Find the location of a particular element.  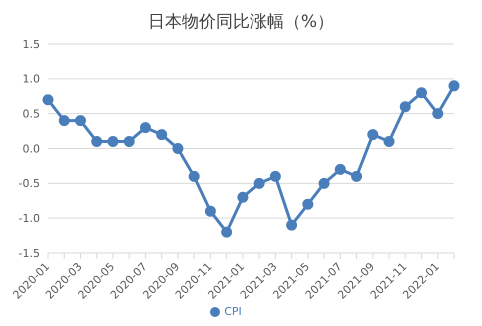

y-tick-label: 1.5 is located at coordinates (31, 44).